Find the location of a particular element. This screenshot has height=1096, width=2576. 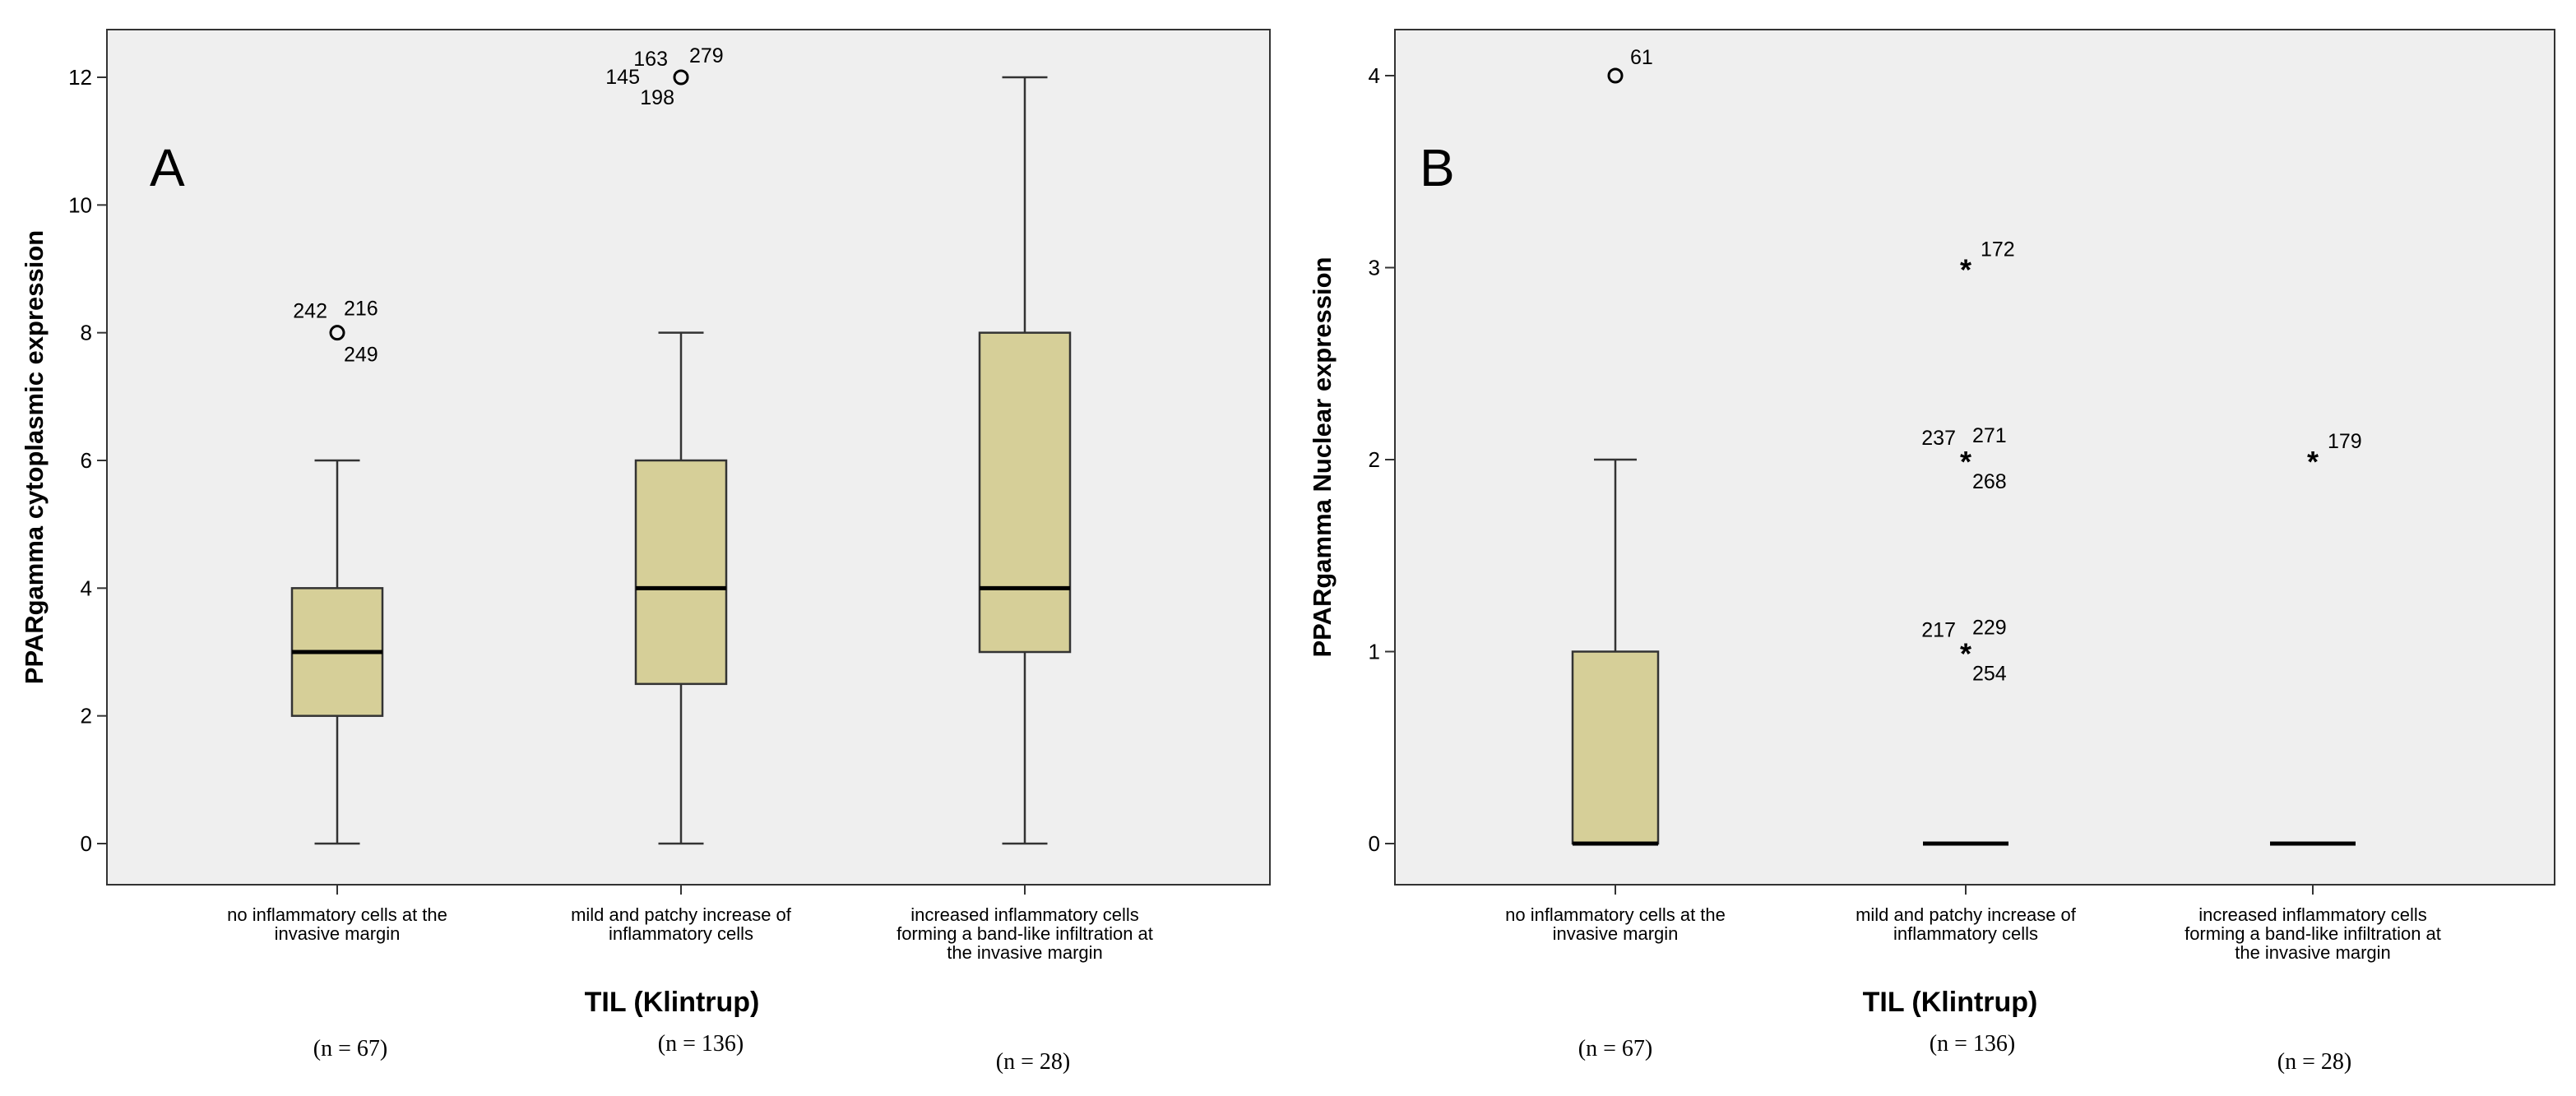

outlier: * 172 is located at coordinates (1988, 263).